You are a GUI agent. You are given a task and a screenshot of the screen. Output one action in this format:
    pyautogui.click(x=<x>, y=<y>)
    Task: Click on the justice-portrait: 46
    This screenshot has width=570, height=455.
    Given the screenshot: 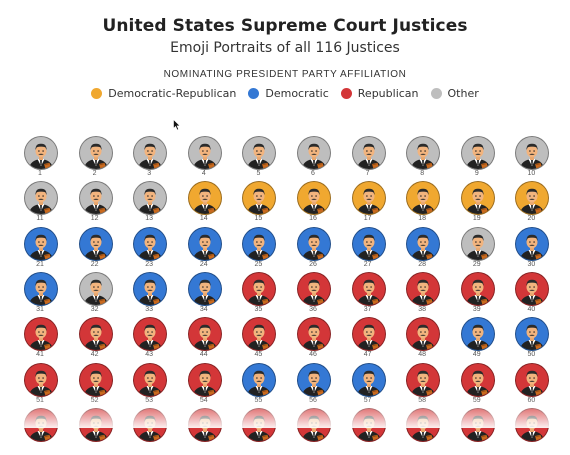 What is the action you would take?
    pyautogui.click(x=315, y=340)
    